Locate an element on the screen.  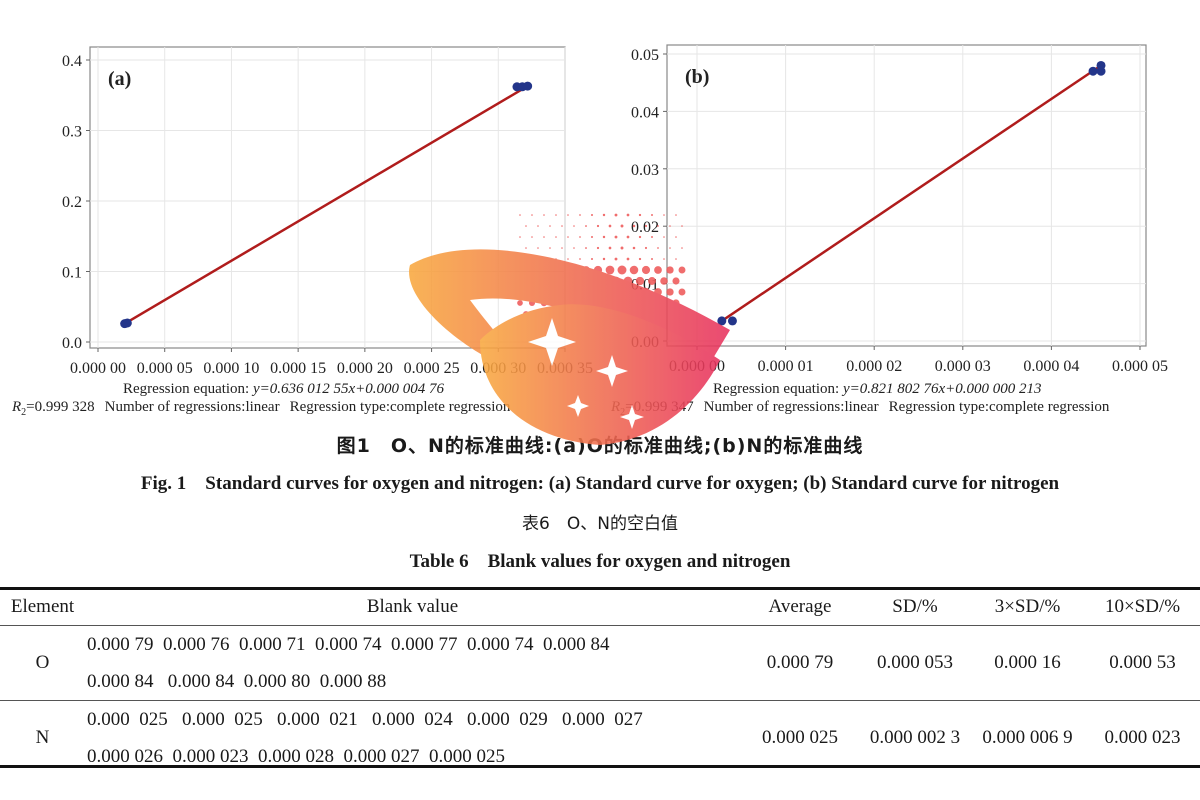
header-sd: SD/% is located at coordinates (915, 607).